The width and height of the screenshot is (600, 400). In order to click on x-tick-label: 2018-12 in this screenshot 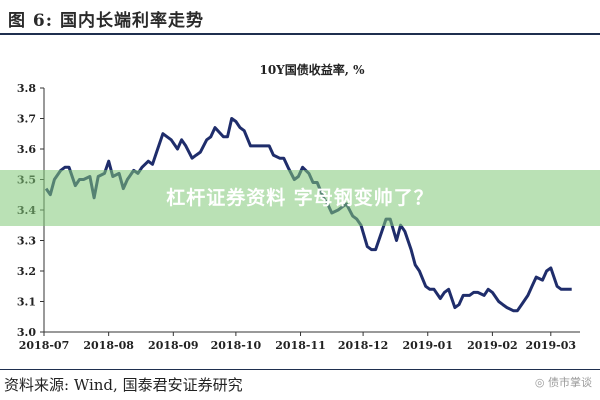, I will do `click(363, 345)`.